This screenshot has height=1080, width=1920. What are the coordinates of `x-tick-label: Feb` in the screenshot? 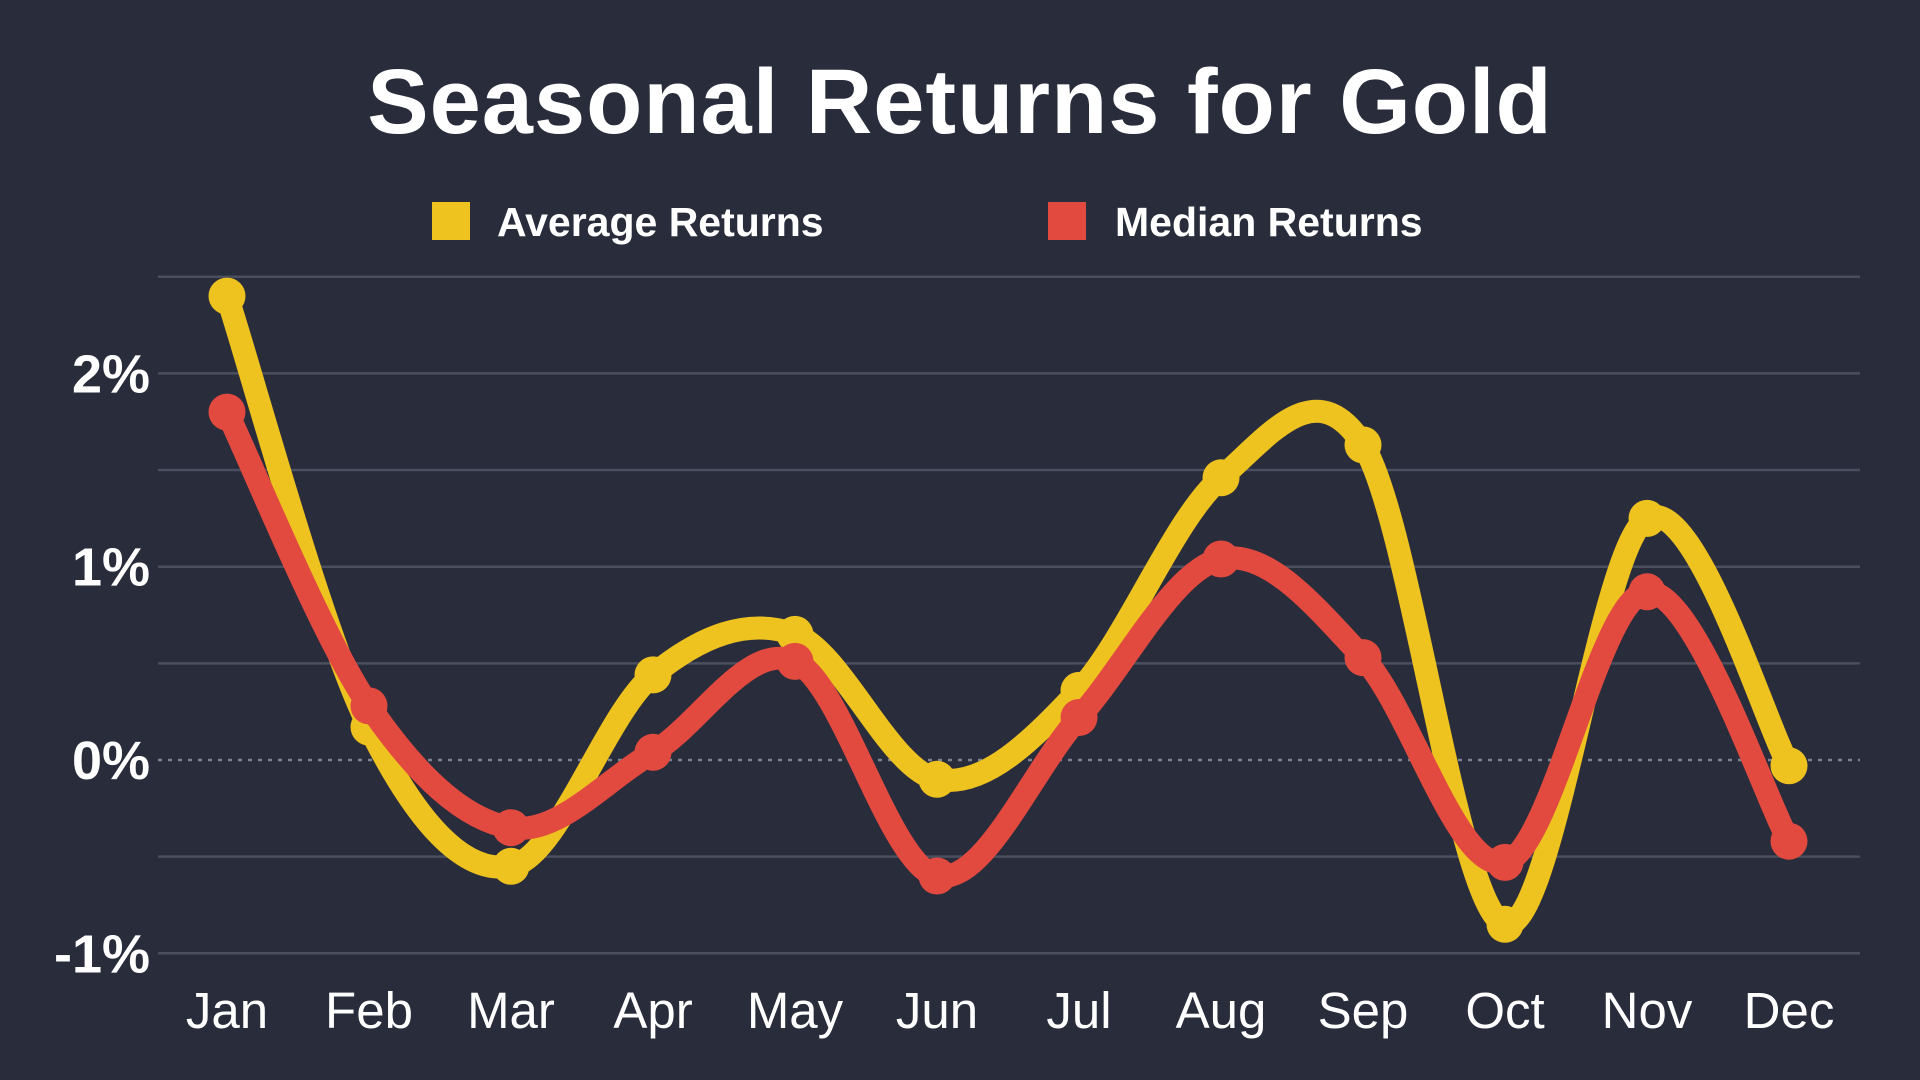 It's located at (369, 1010).